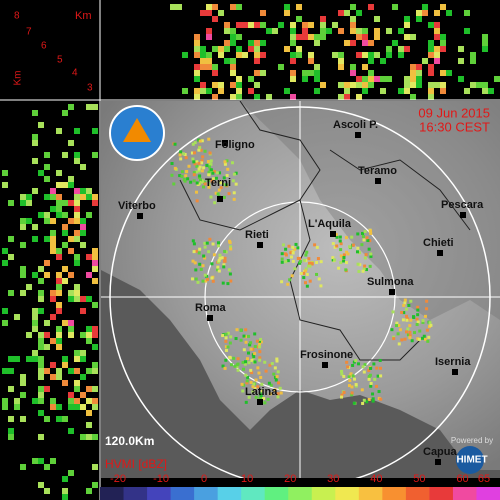 The image size is (500, 500). I want to click on height-unit: Km, so click(83, 16).